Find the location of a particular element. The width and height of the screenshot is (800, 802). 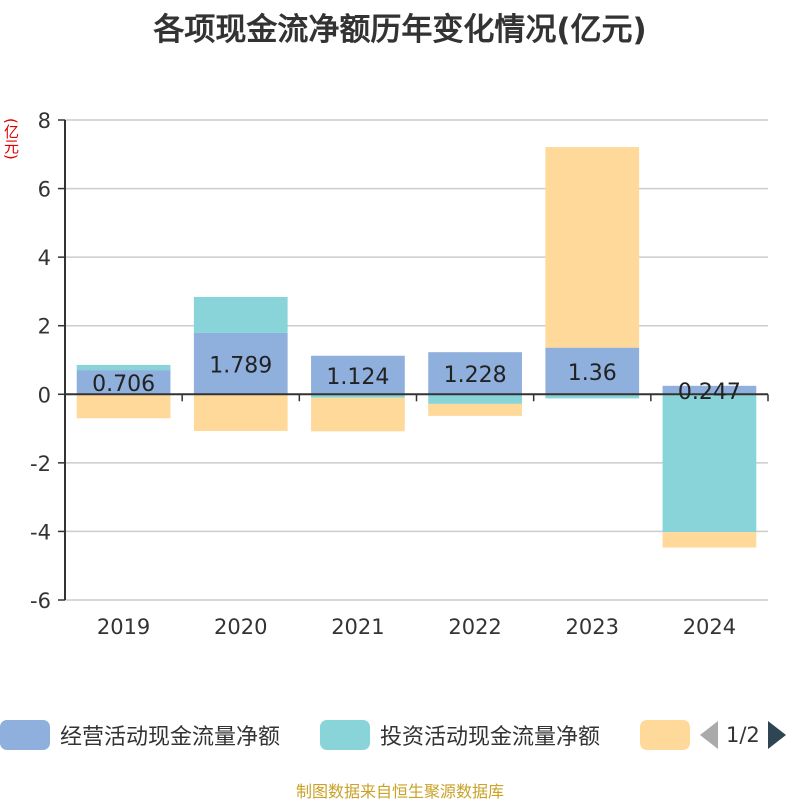

data-label: 1.228 is located at coordinates (475, 375).